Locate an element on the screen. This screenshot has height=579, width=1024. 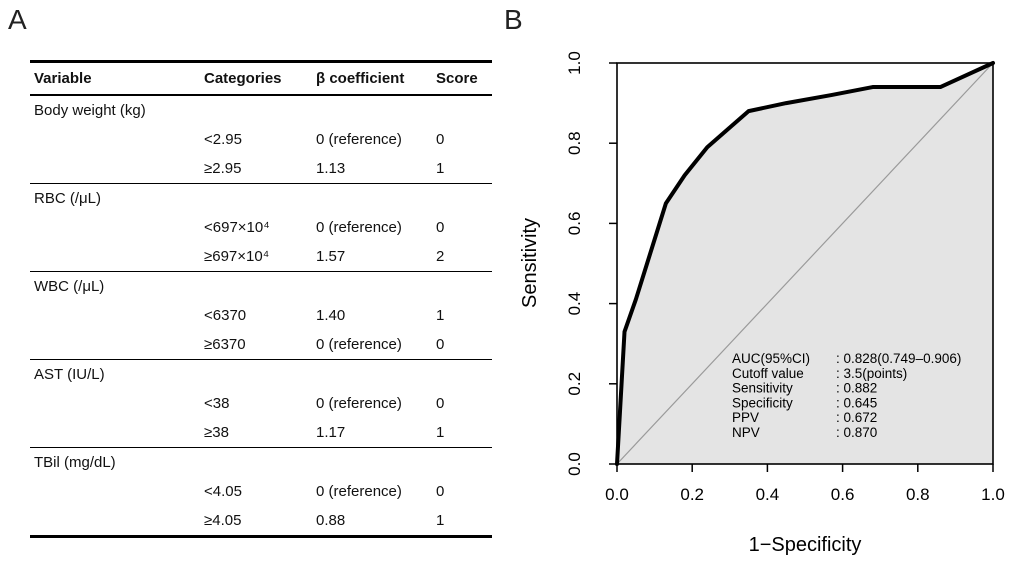
annotation-stat-value: : 0.672 is located at coordinates (856, 417).